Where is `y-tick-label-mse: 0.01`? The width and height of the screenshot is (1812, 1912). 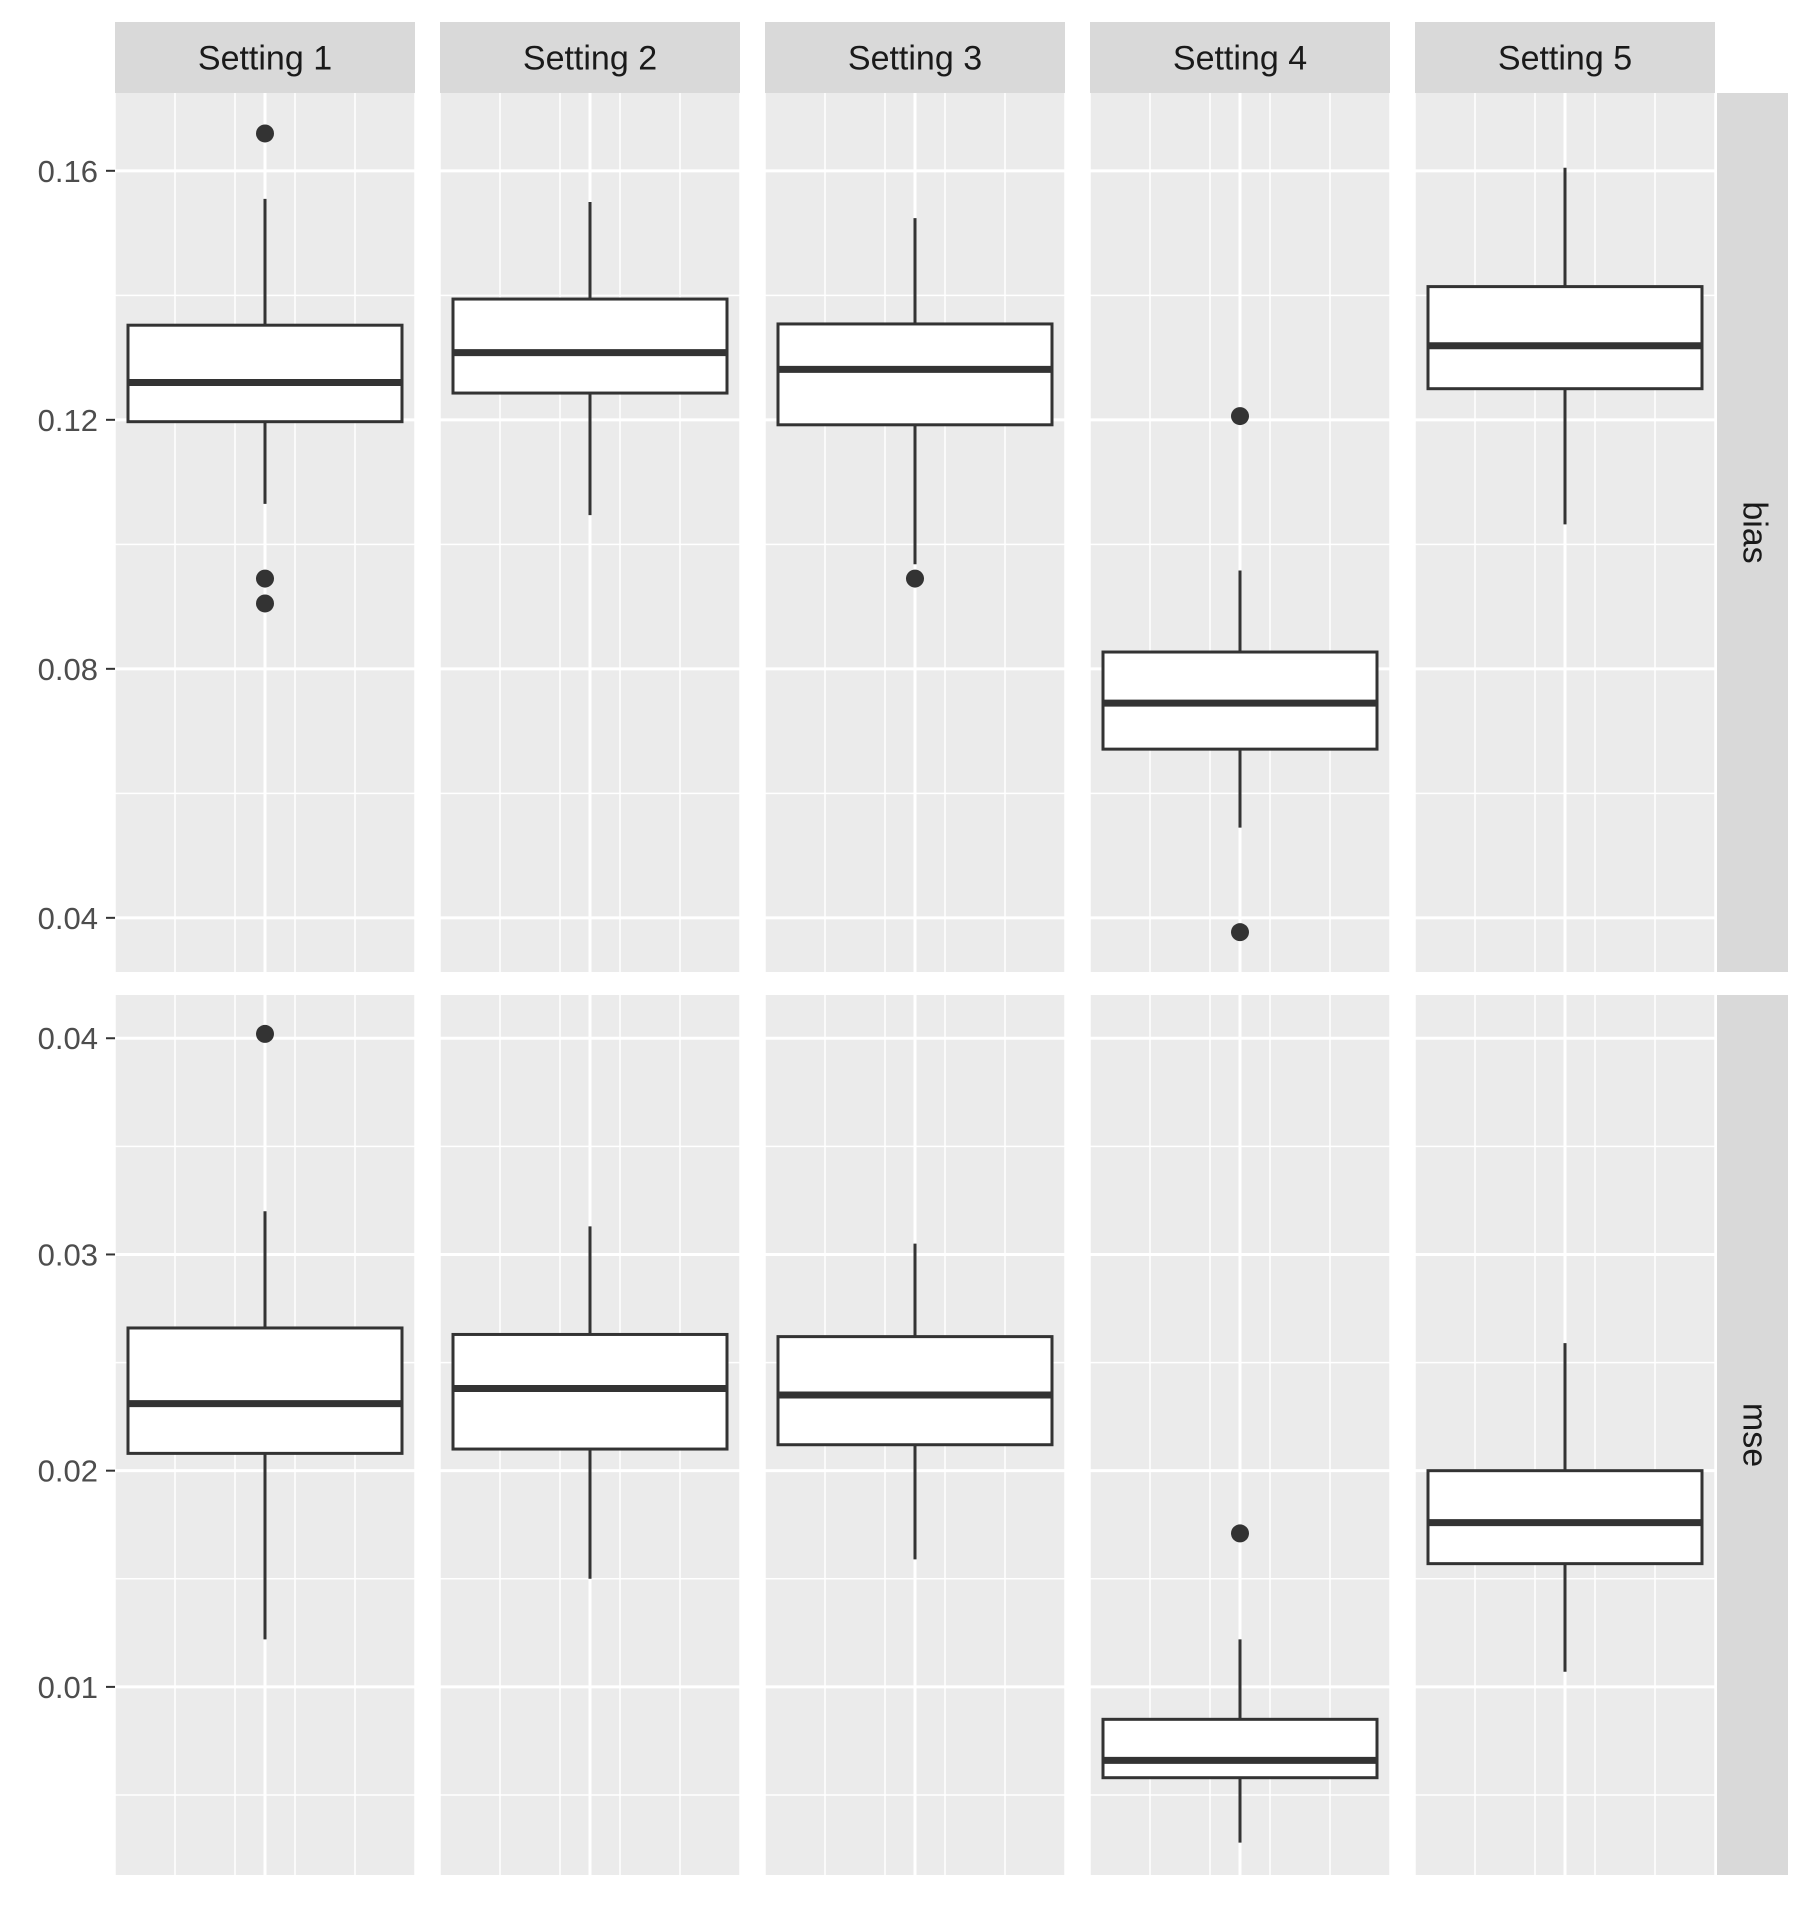
y-tick-label-mse: 0.01 is located at coordinates (68, 1687).